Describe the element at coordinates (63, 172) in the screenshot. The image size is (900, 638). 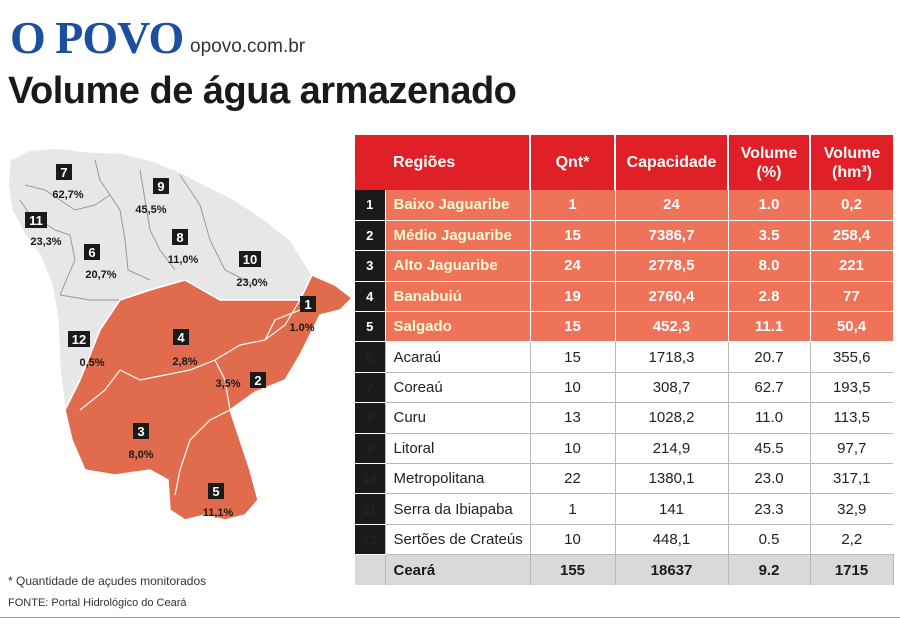
I see `svg-text: 7` at that location.